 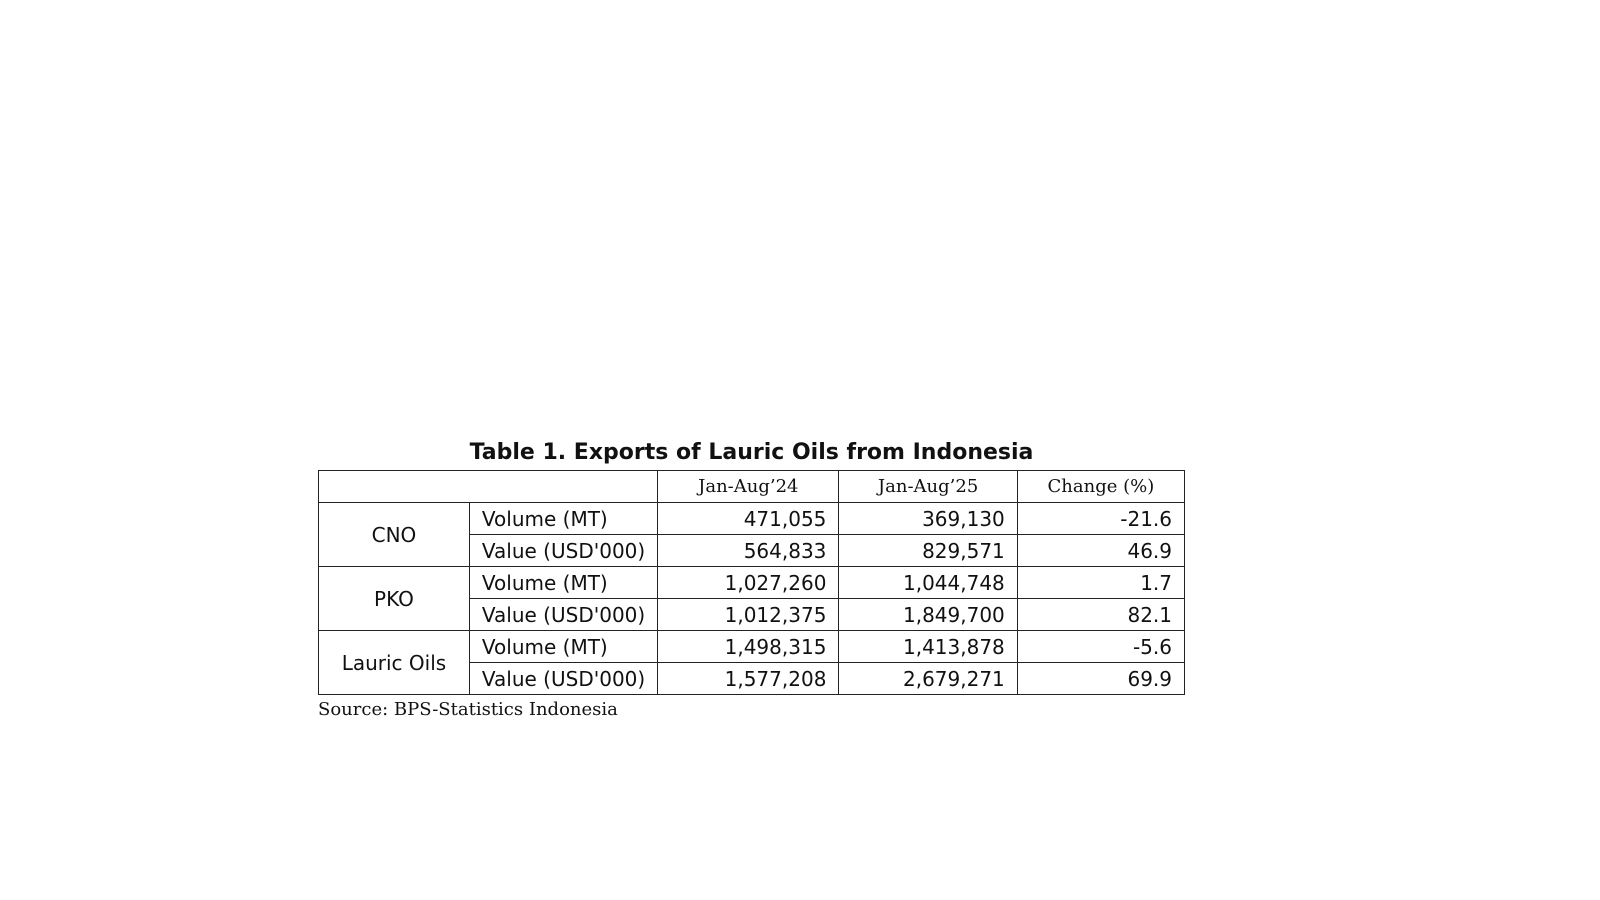 I want to click on empty-header, so click(x=488, y=486).